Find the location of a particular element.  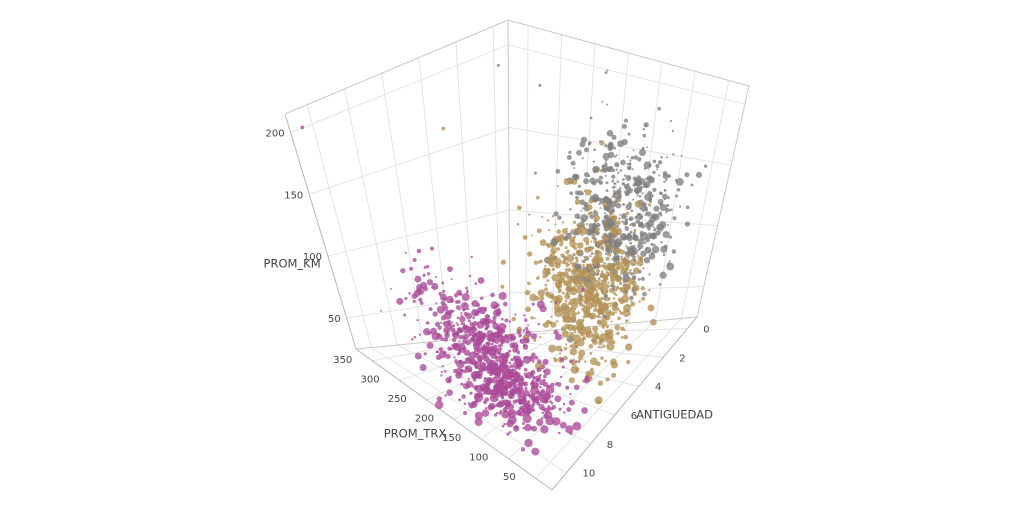

grid-line is located at coordinates (608, 398).